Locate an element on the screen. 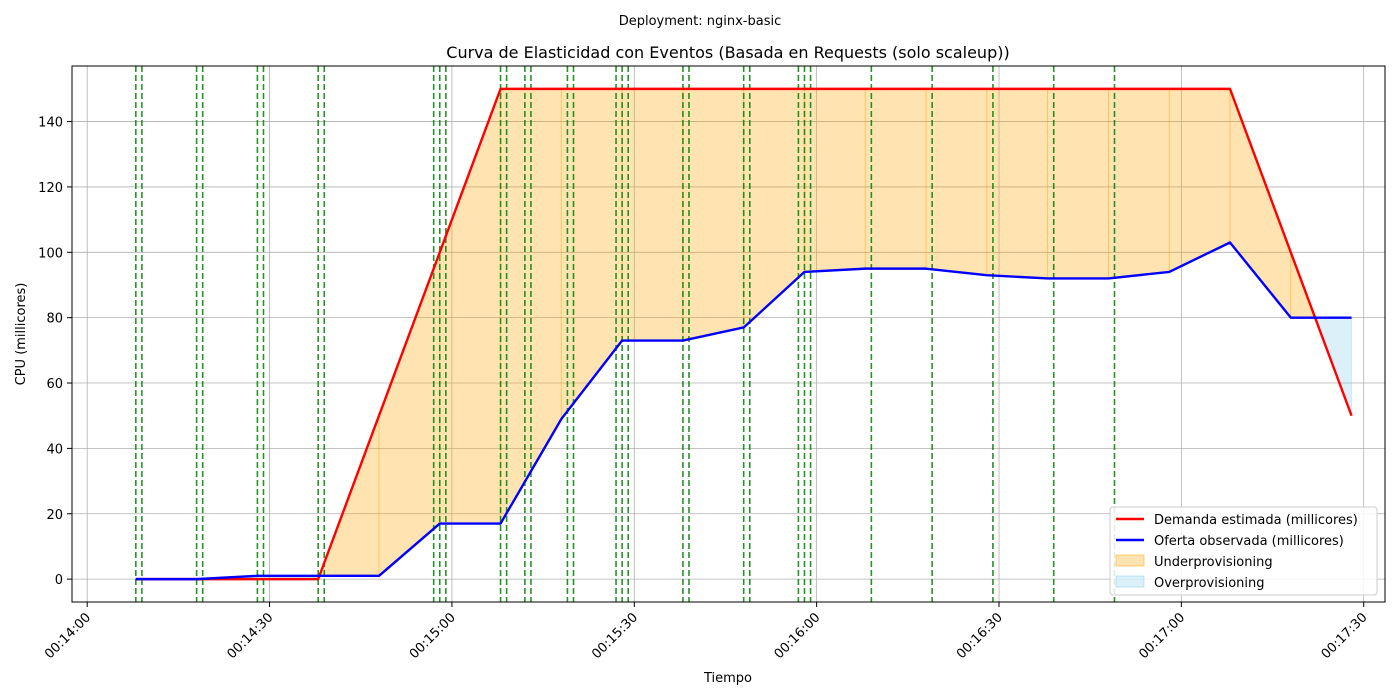 The width and height of the screenshot is (1400, 700). x-tick-label: 00:17:00 is located at coordinates (1162, 636).